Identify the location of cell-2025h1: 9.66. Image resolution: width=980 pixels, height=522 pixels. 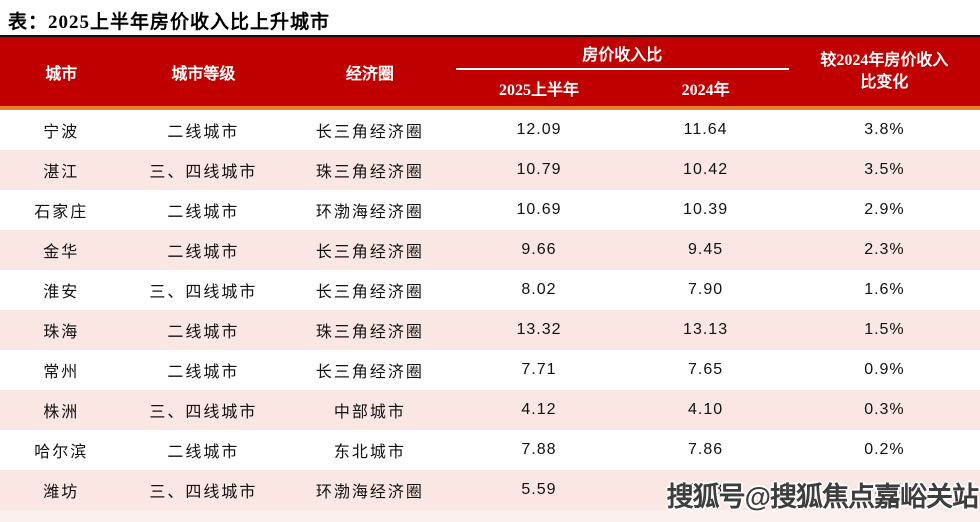
(539, 249).